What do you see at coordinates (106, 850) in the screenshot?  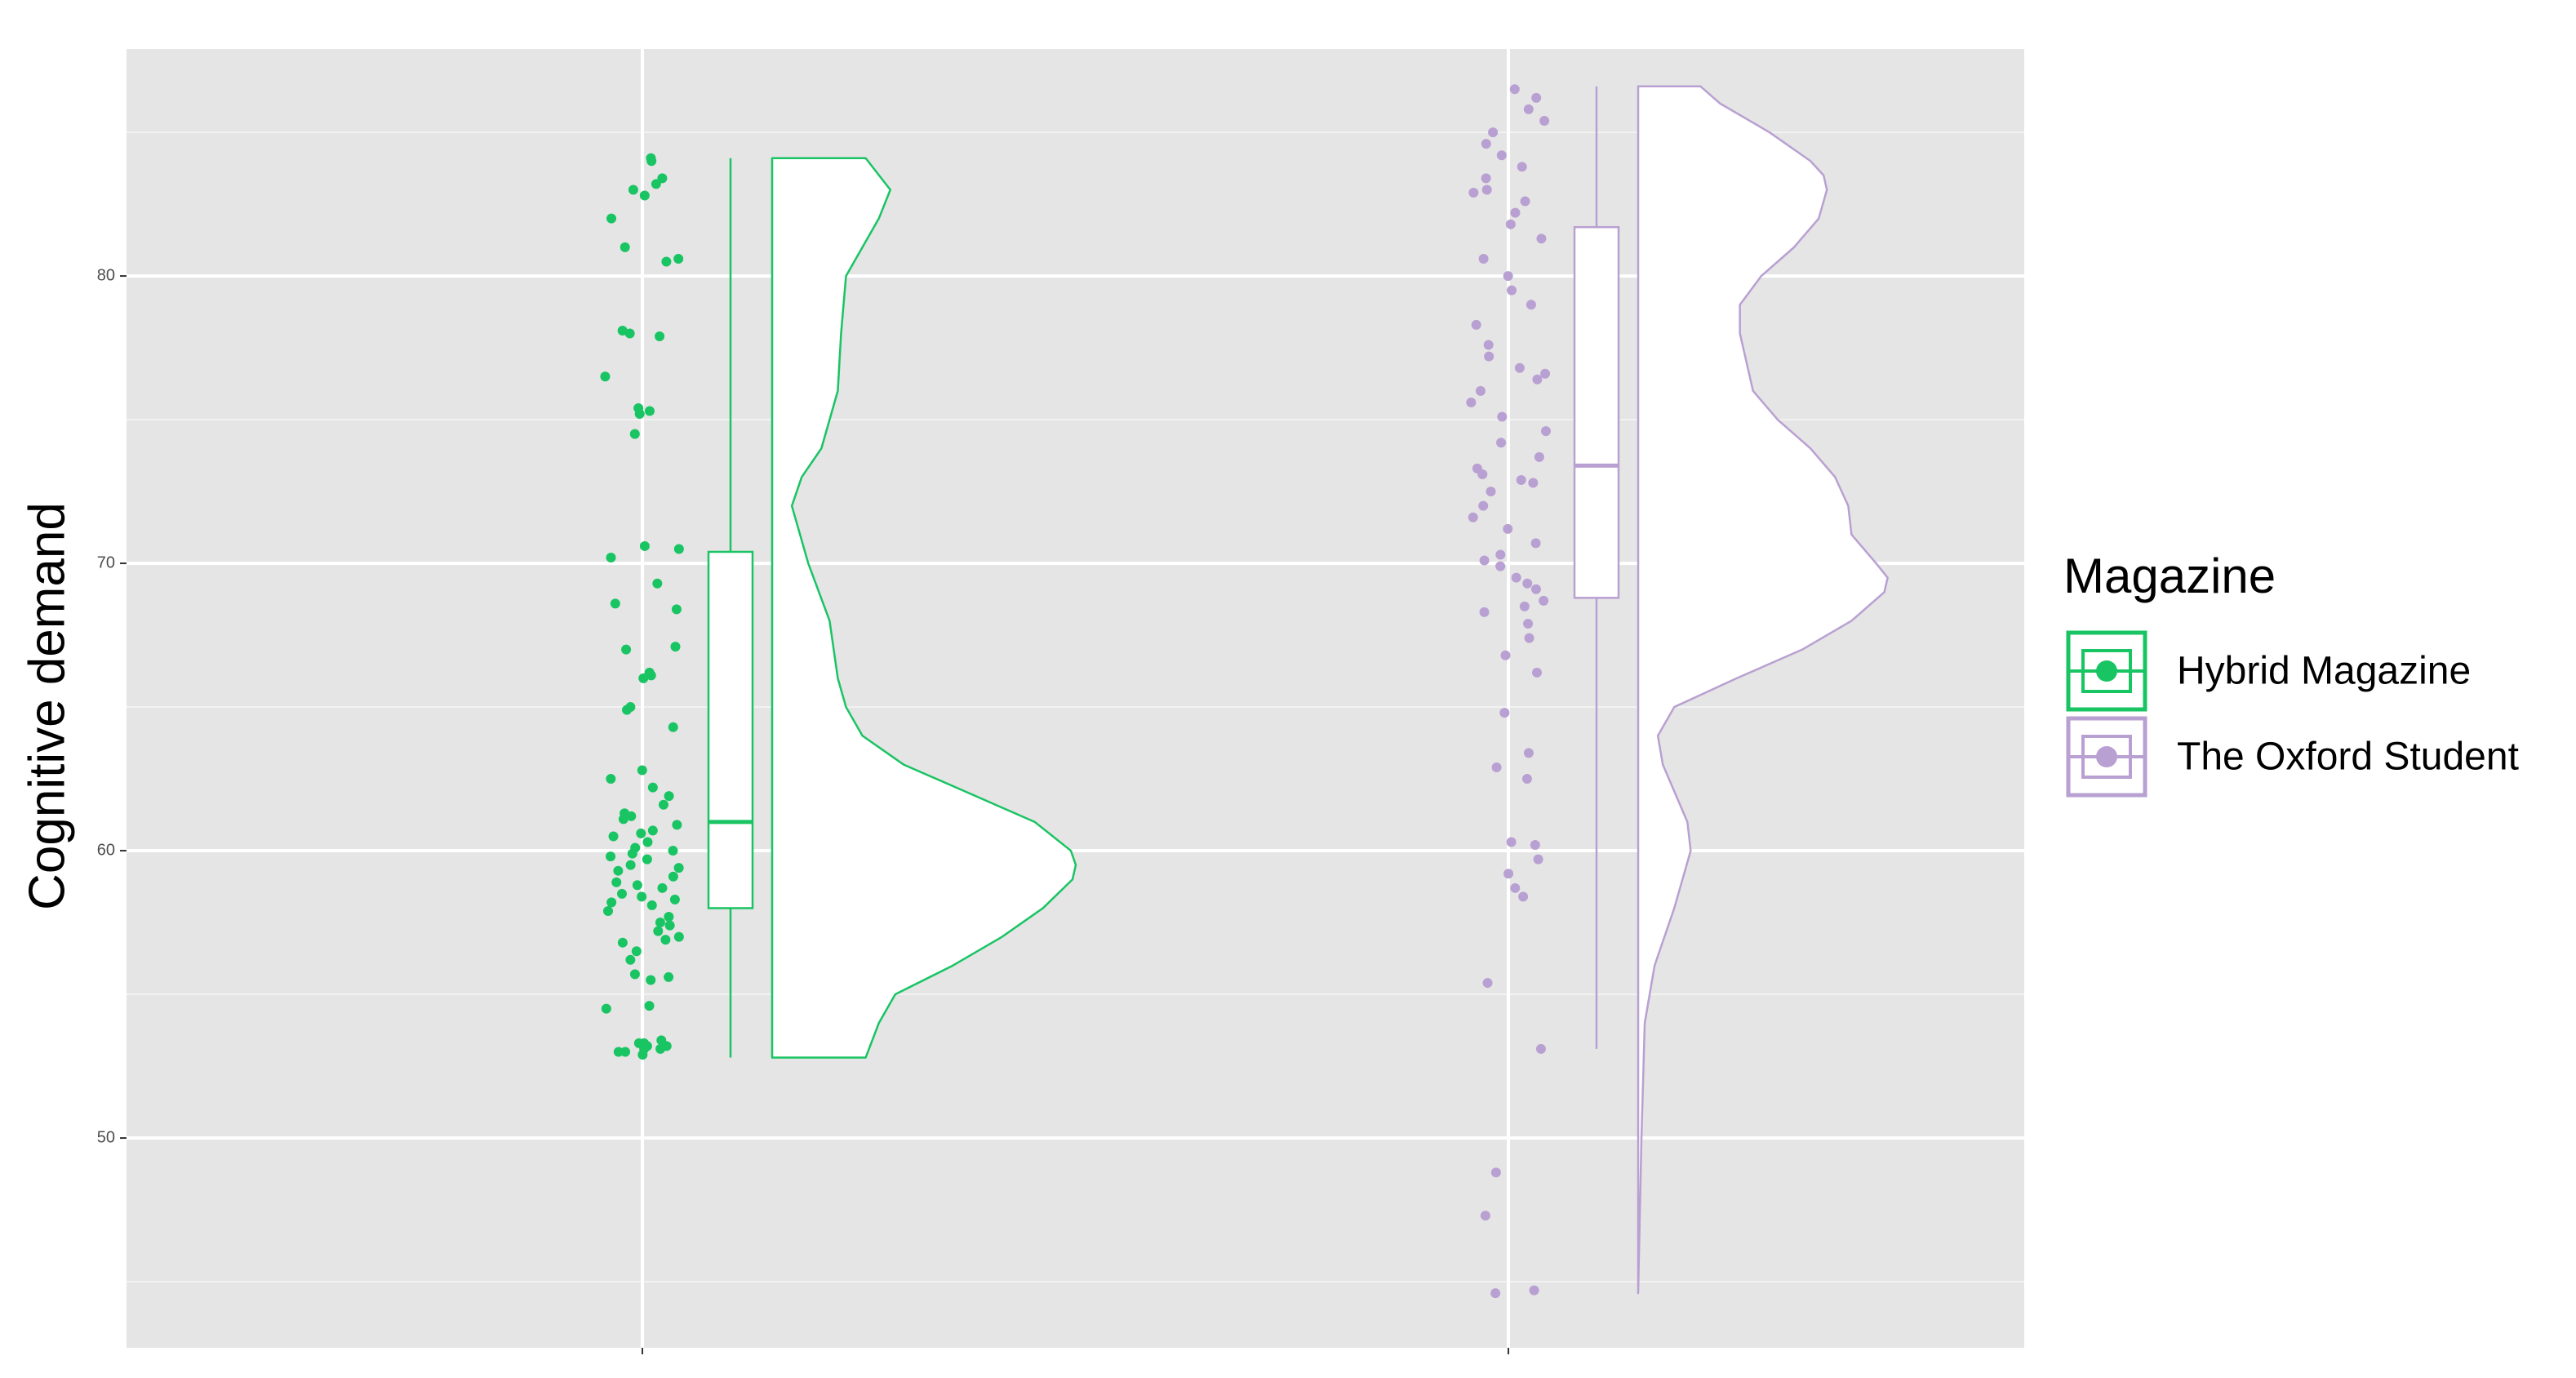 I see `y-tick-label: 60` at bounding box center [106, 850].